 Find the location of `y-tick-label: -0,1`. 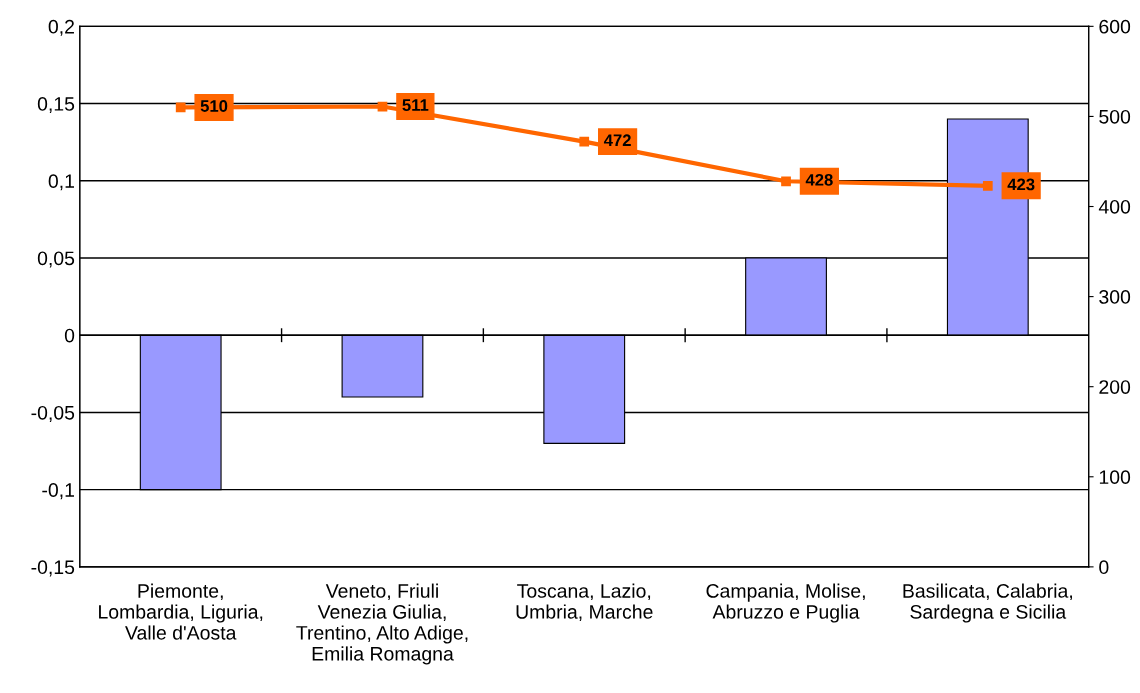

y-tick-label: -0,1 is located at coordinates (58, 491).